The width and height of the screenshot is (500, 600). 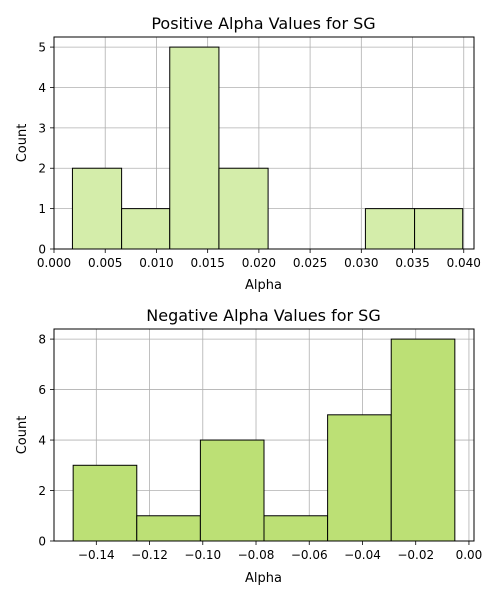 I want to click on x-tick-label: −0.12, so click(x=149, y=555).